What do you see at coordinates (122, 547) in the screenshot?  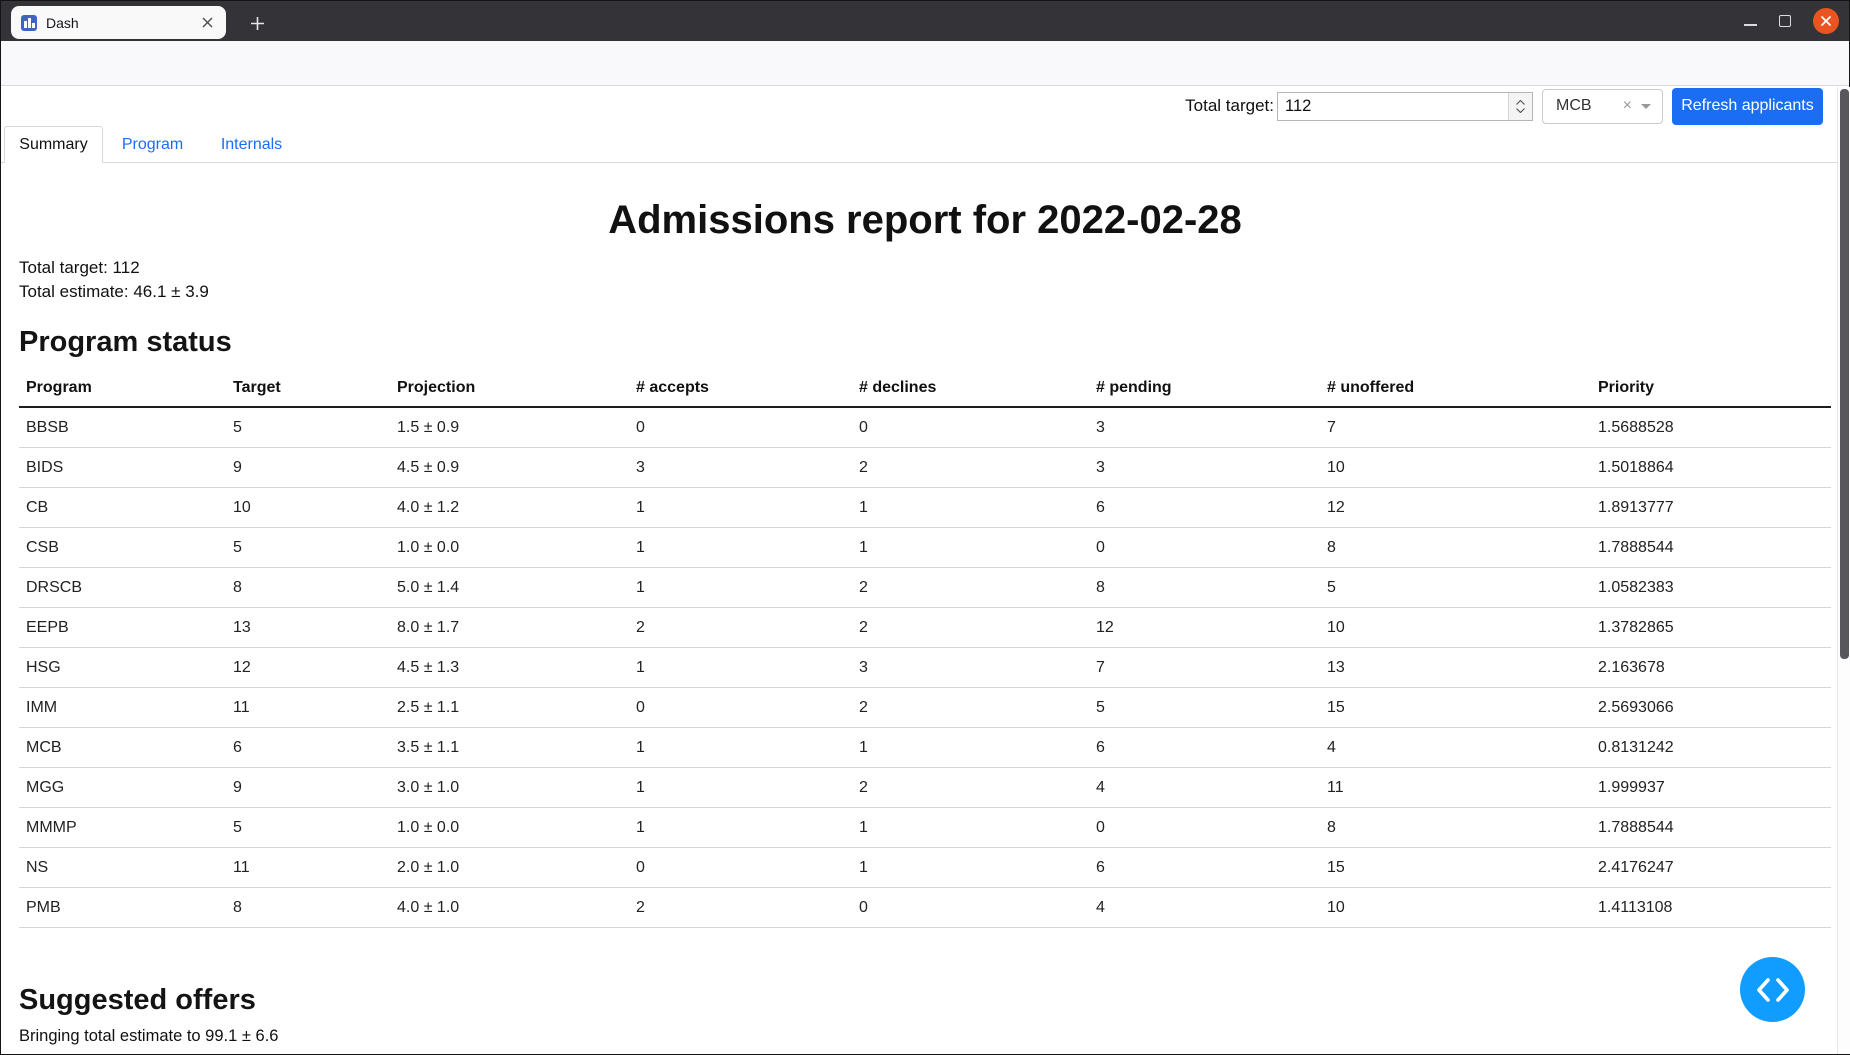 I see `table-cell: CSB` at bounding box center [122, 547].